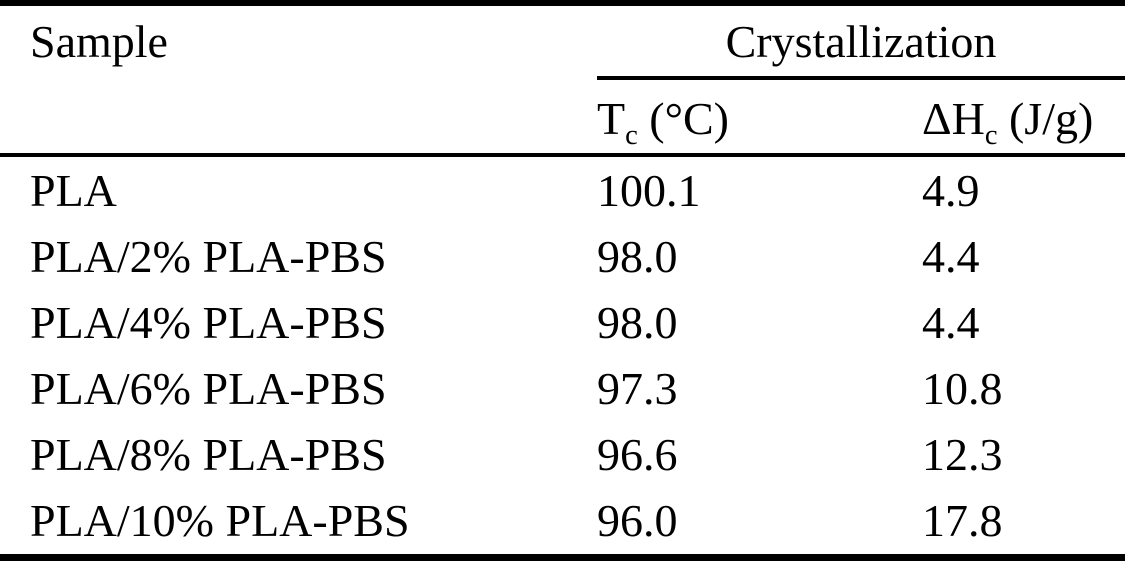  Describe the element at coordinates (962, 389) in the screenshot. I see `dhc-cell: 10.8` at that location.